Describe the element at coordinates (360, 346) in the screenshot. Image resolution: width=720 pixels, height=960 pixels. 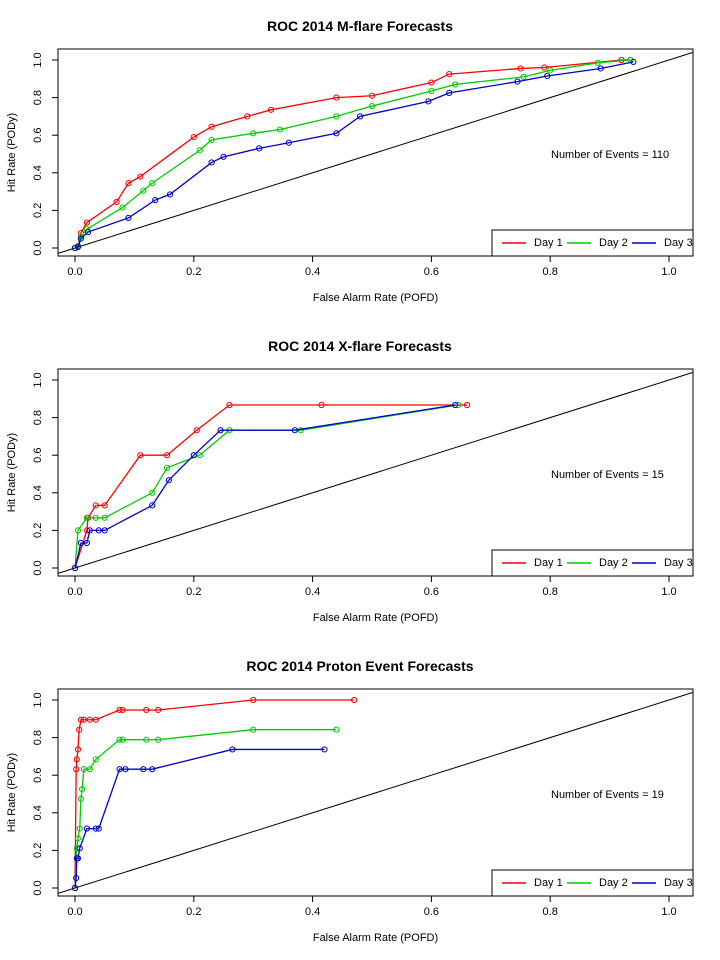
I see `chart-title: ROC 2014 X-flare Forecasts` at that location.